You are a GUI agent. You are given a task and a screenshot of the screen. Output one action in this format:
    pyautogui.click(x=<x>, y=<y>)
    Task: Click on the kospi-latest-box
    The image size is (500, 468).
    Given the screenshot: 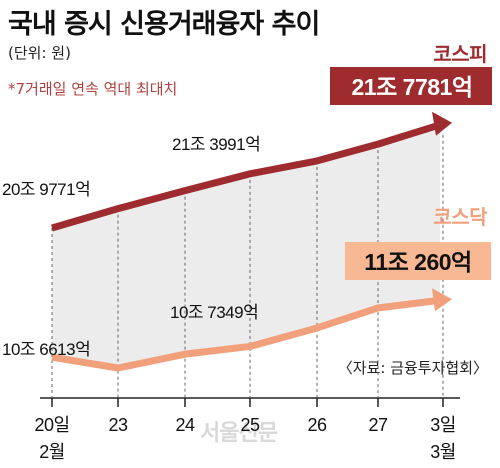 What is the action you would take?
    pyautogui.click(x=411, y=86)
    